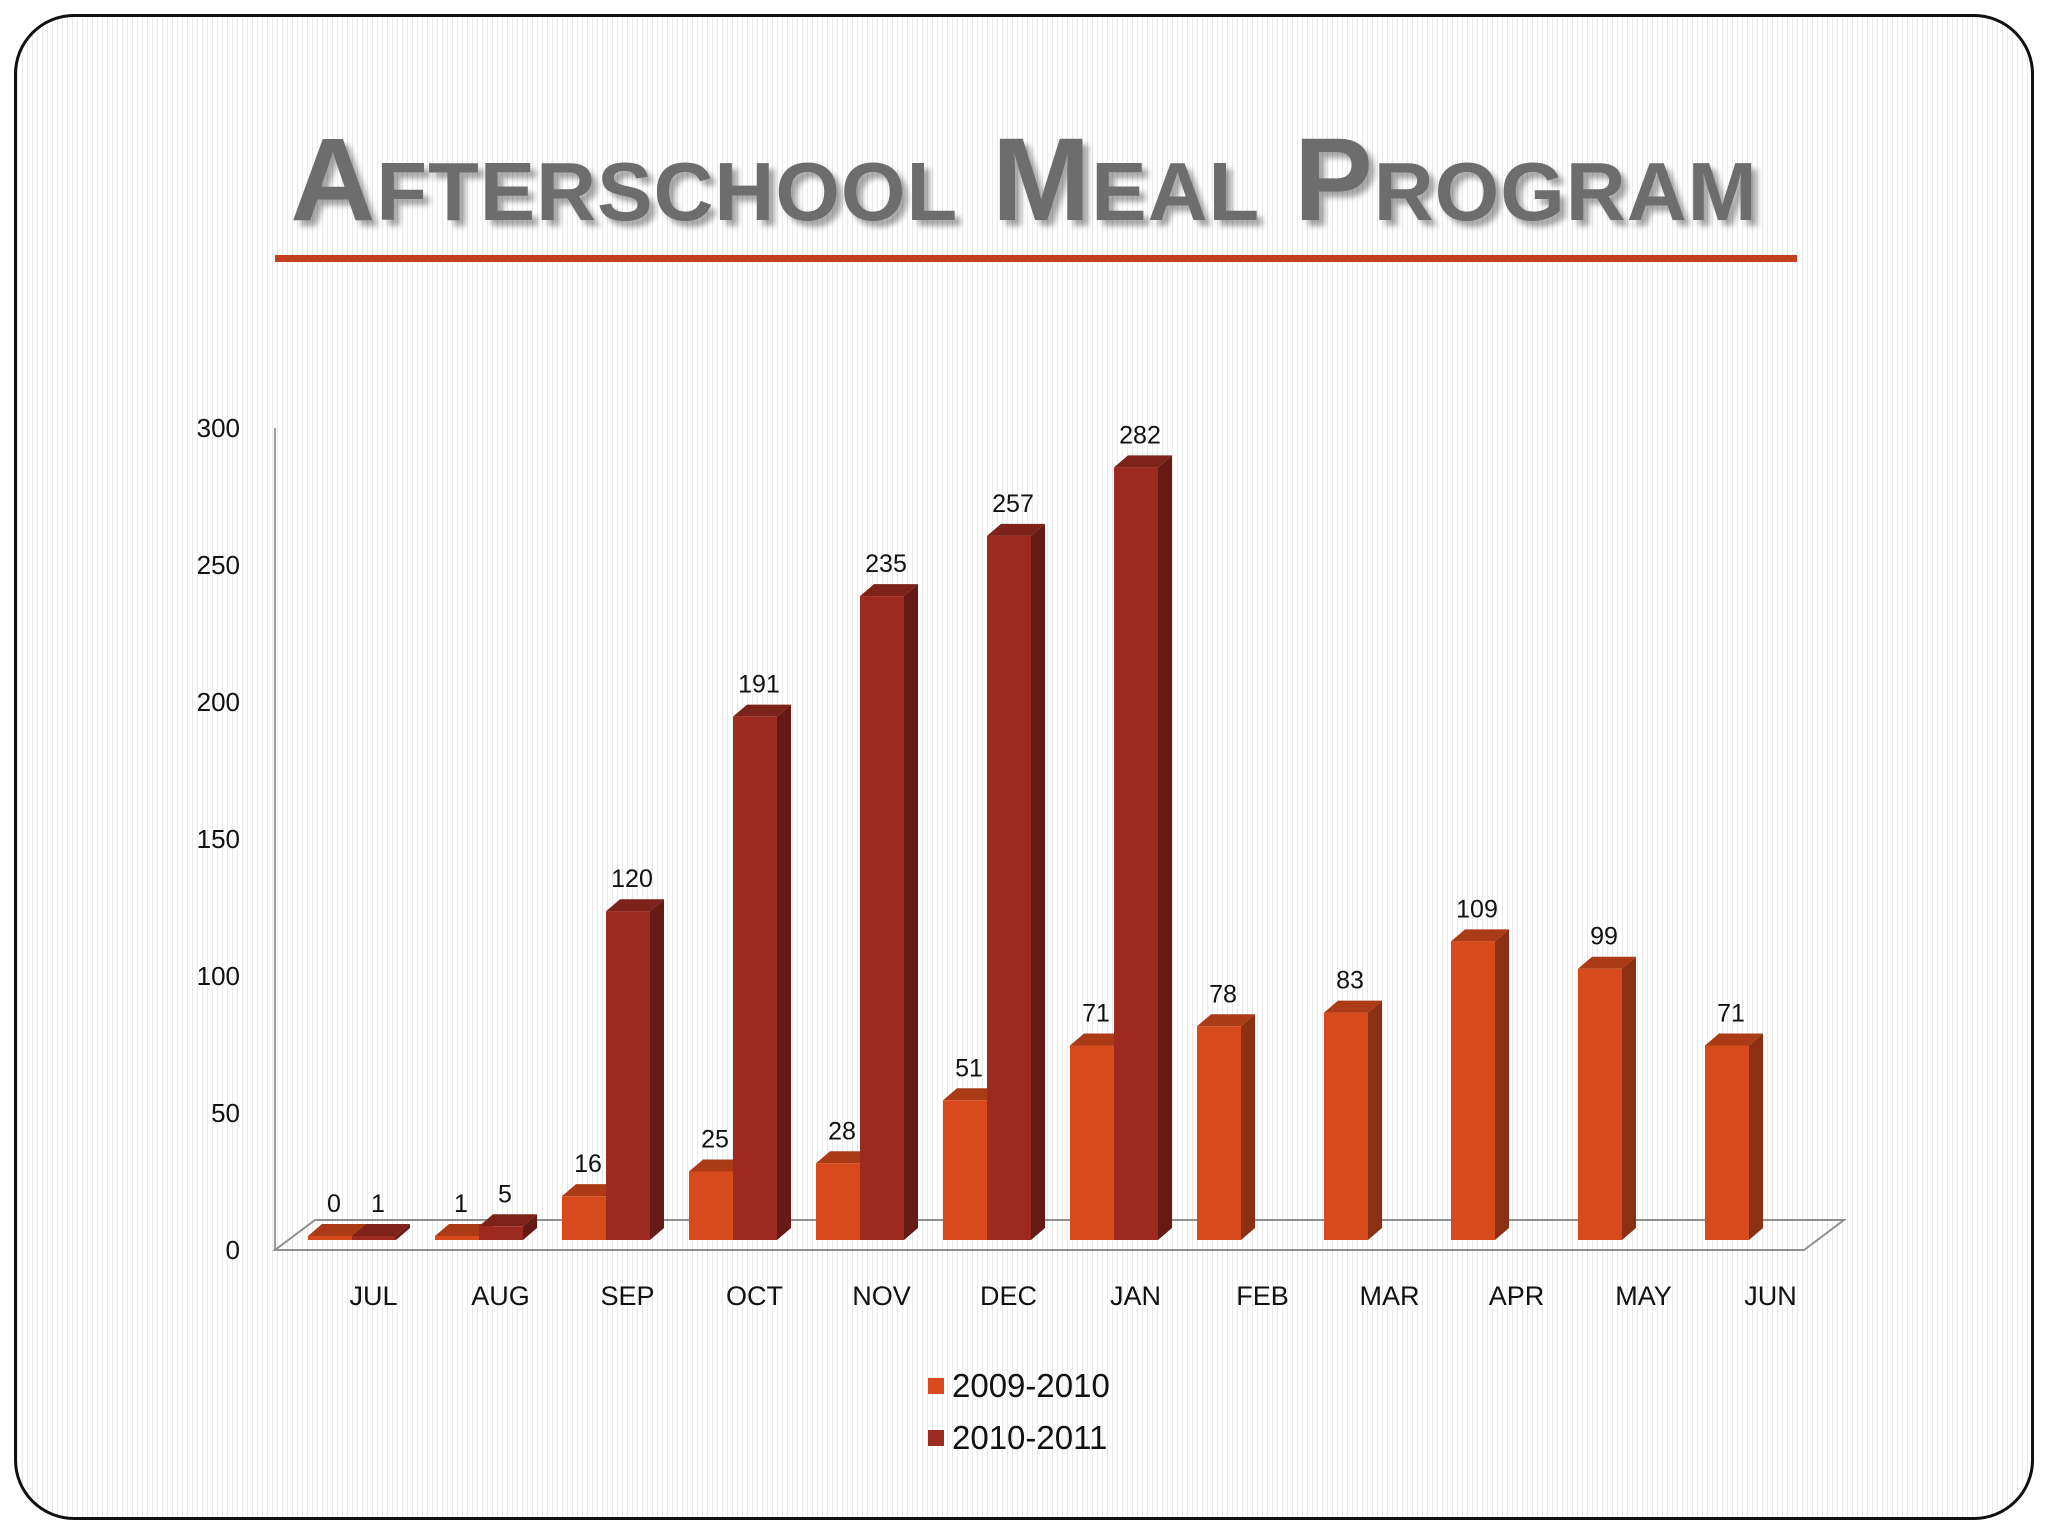  I want to click on legend-item-series-1: 2009-2010, so click(1019, 1386).